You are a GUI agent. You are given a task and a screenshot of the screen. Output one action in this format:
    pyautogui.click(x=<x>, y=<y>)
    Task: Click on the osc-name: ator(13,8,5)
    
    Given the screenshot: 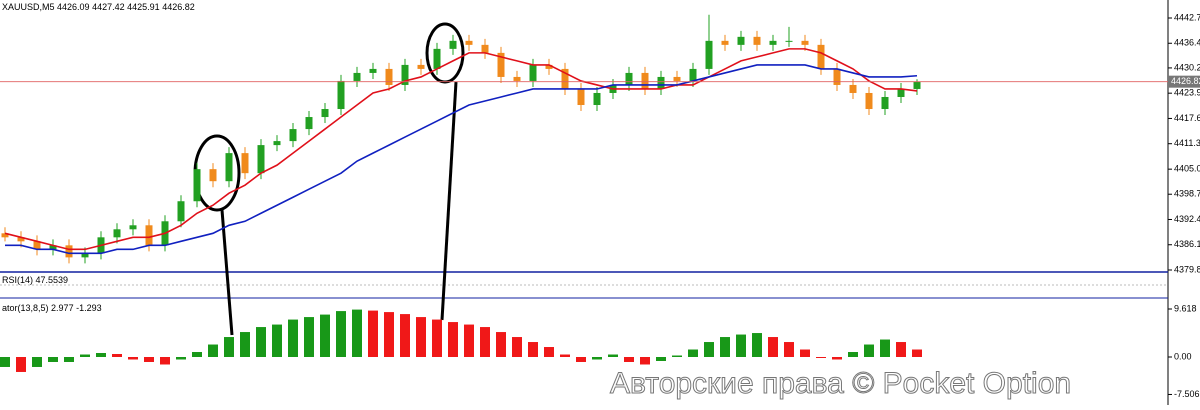 What is the action you would take?
    pyautogui.click(x=25, y=308)
    